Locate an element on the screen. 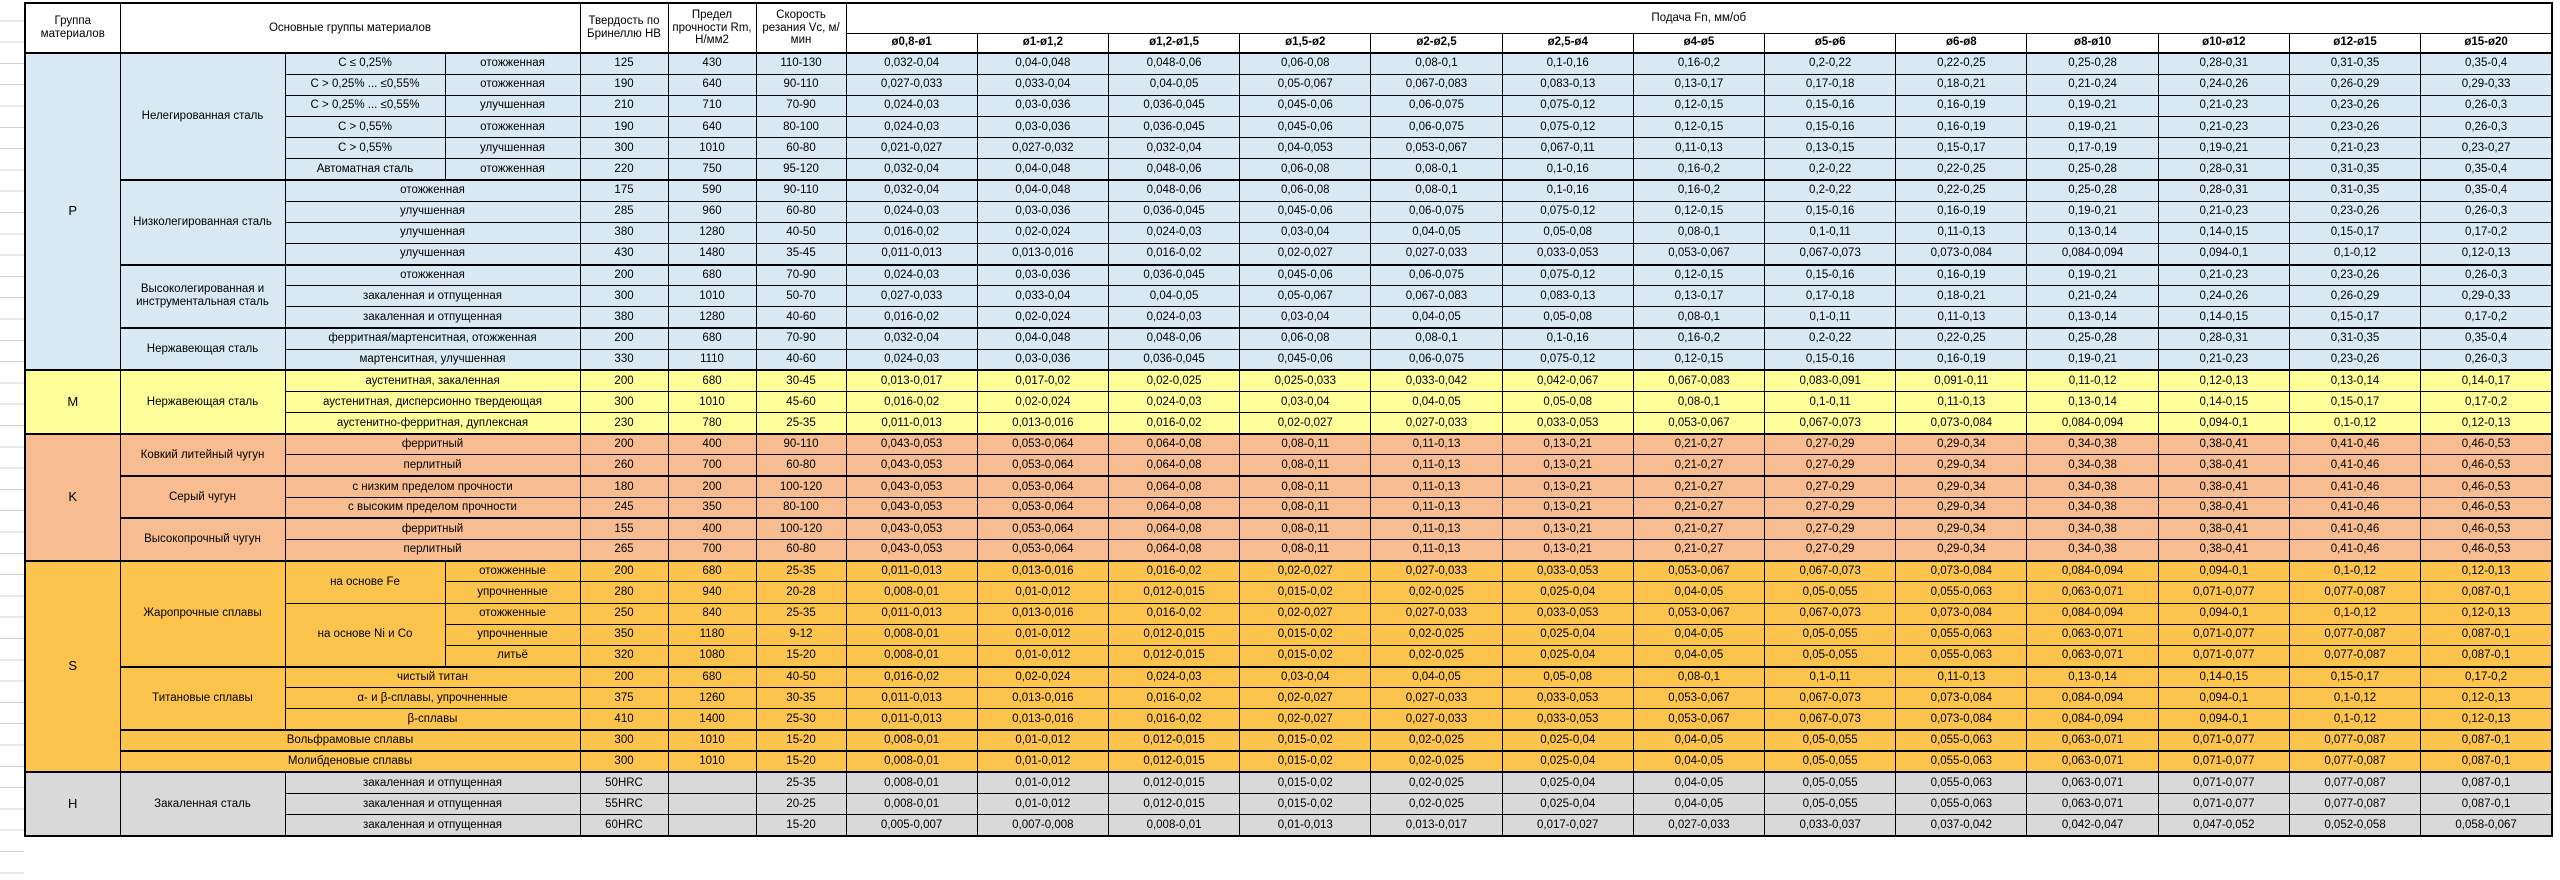 The height and width of the screenshot is (880, 2560). speed-cell: 35-45 is located at coordinates (801, 254).